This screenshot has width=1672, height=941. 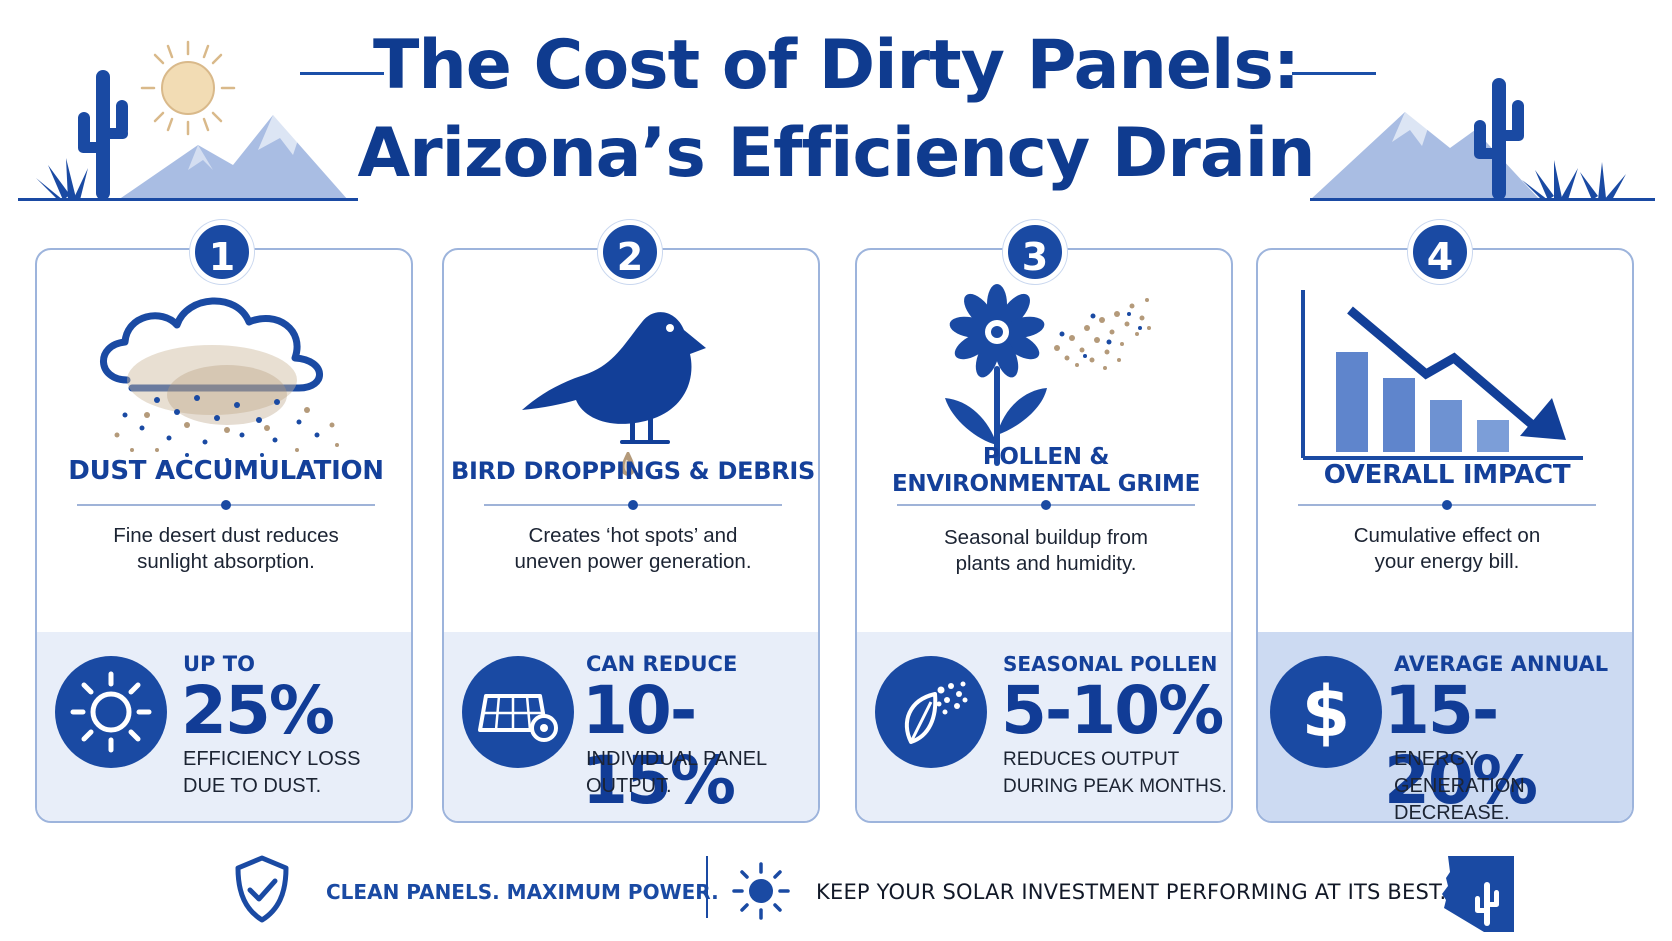 I want to click on step-badge-4: 4, so click(x=1440, y=252).